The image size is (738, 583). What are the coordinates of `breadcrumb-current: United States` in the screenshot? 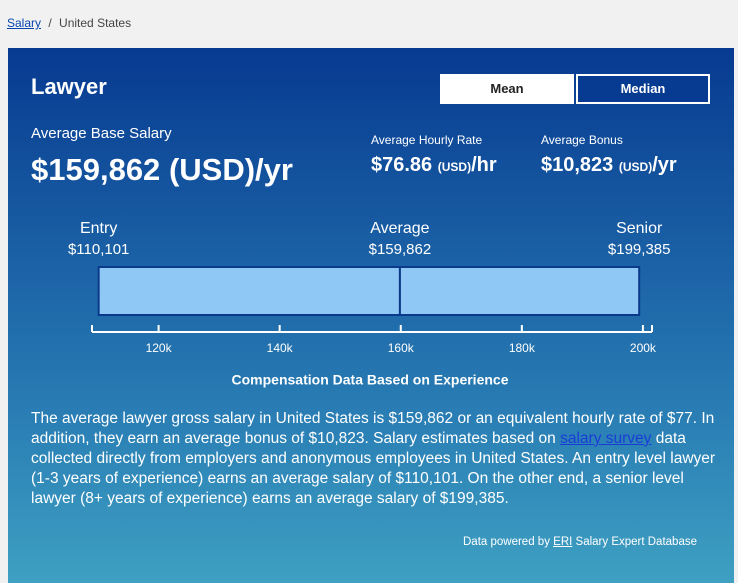 It's located at (95, 23).